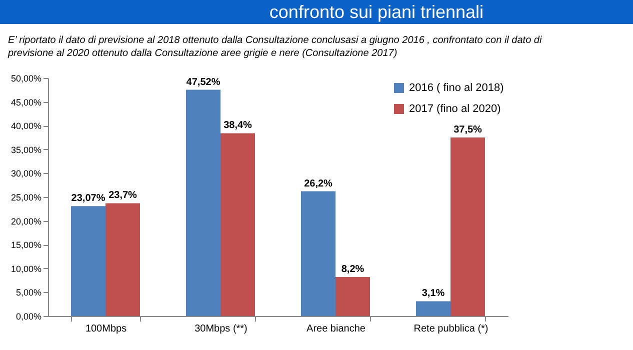 This screenshot has height=350, width=633. Describe the element at coordinates (433, 294) in the screenshot. I see `data-label: 3,1%` at that location.